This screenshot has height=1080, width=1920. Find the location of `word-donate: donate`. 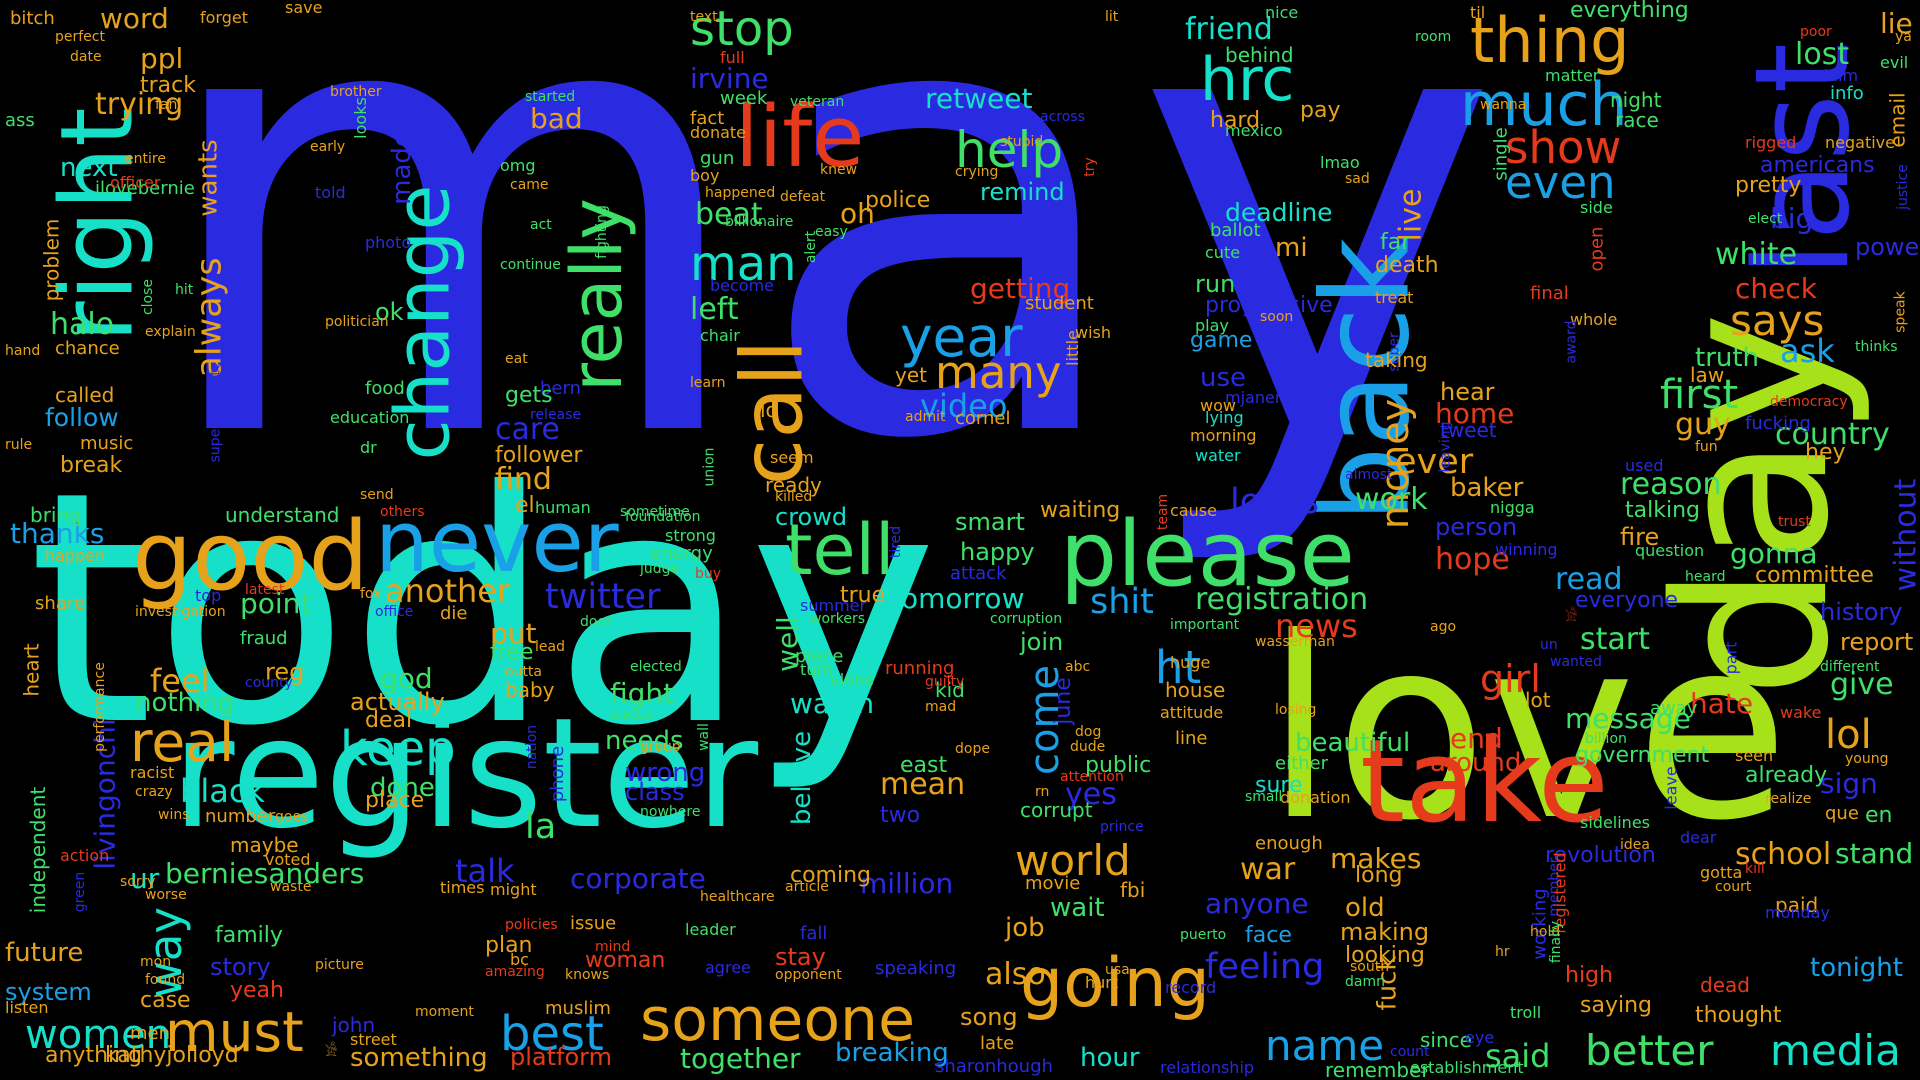

word-donate: donate is located at coordinates (718, 133).